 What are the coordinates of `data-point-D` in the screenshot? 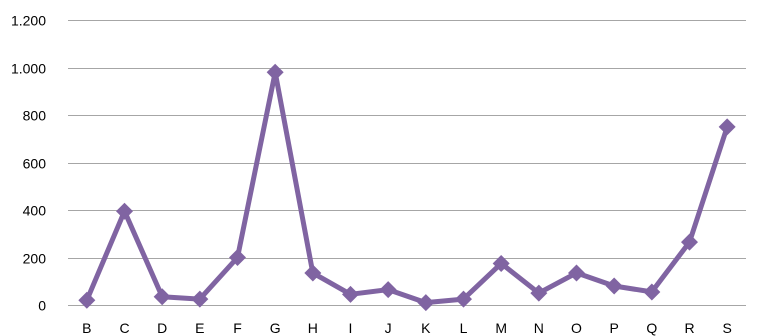 It's located at (162, 297).